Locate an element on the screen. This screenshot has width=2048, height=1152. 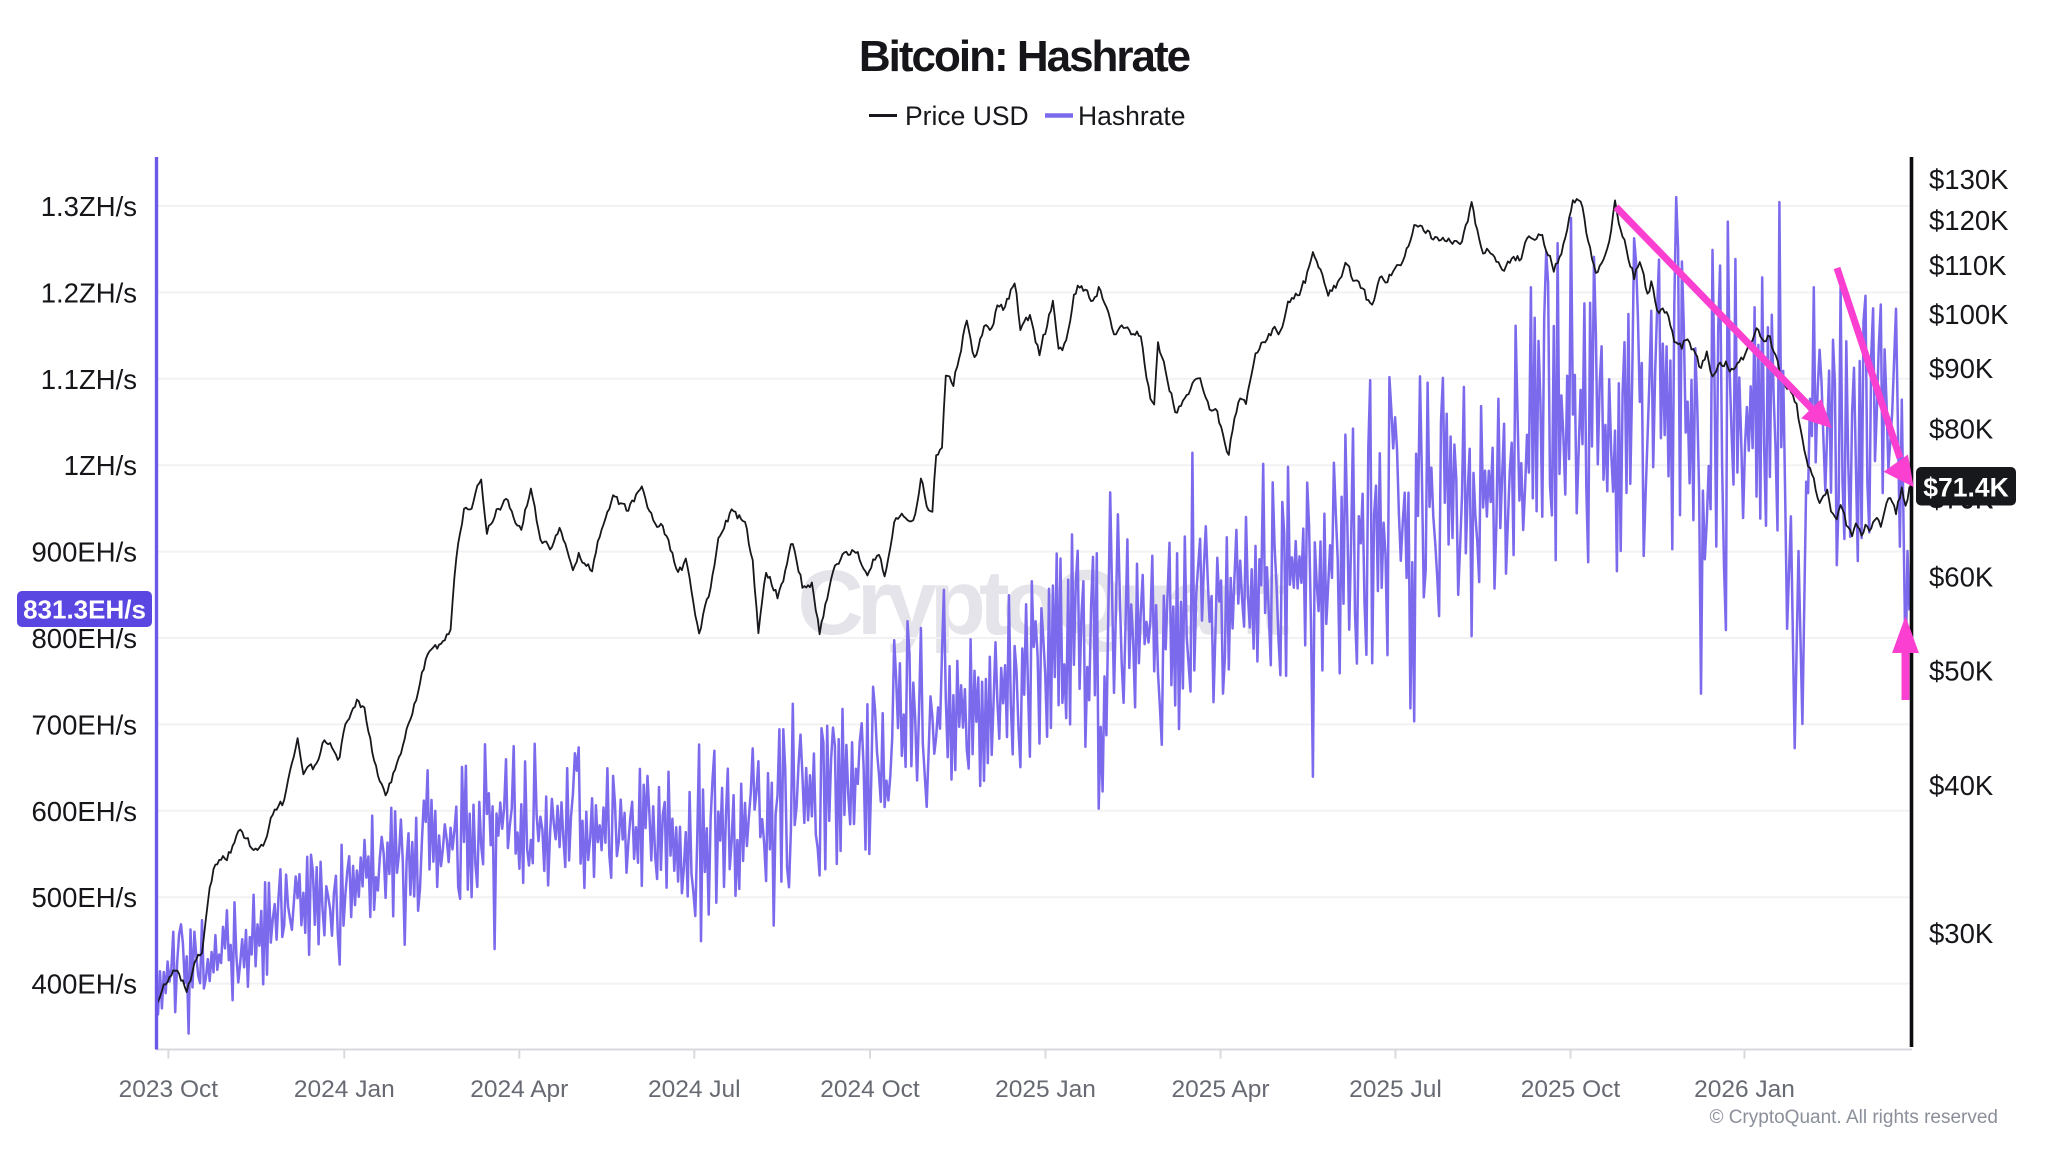
svg-text: 2025 Oct is located at coordinates (1571, 1089).